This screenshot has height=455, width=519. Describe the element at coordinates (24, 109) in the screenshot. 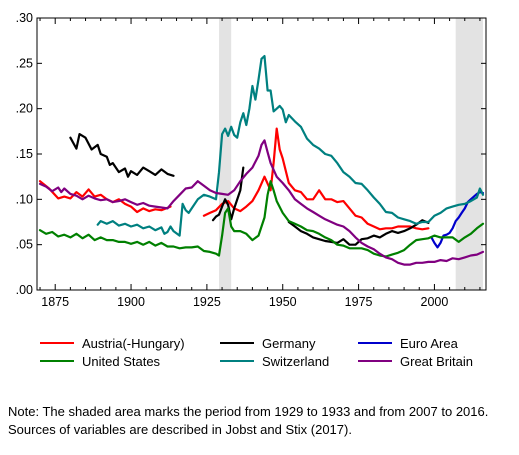

I see `y-tick-label: .20` at that location.